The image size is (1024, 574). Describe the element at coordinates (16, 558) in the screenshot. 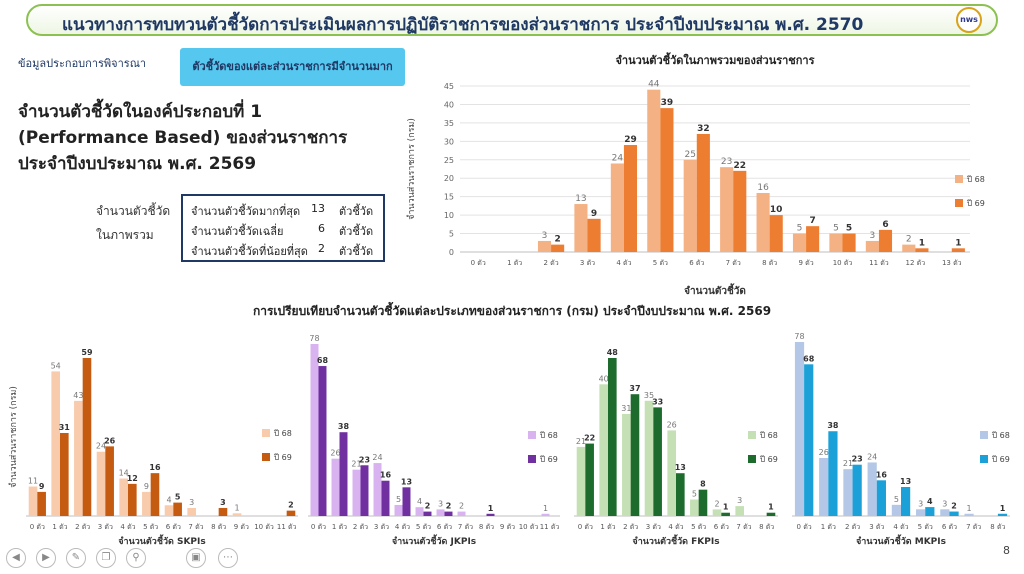

I see `prev-icon: ◀` at that location.